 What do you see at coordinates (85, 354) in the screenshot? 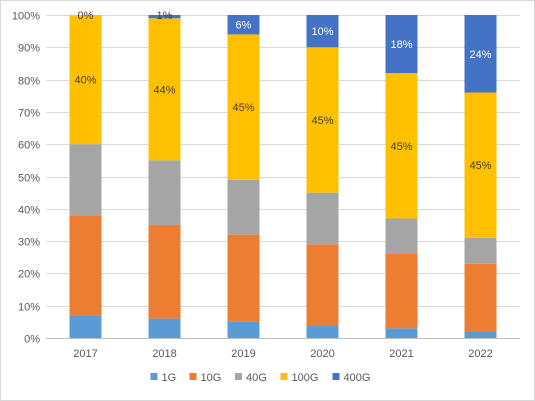
I see `x-tick-label: 2017` at bounding box center [85, 354].